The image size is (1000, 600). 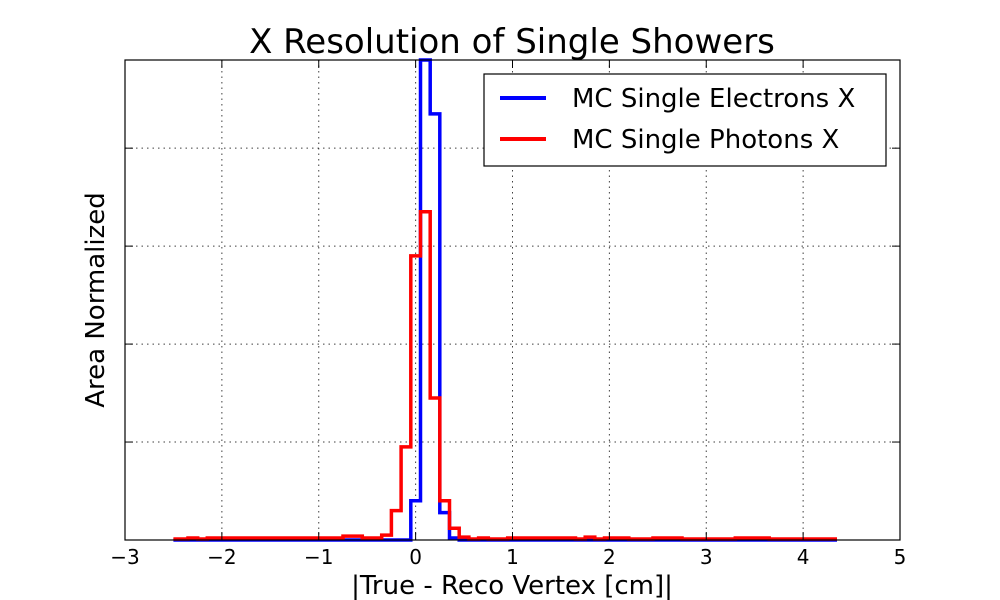 I want to click on x-tick-label: 0, so click(x=415, y=557).